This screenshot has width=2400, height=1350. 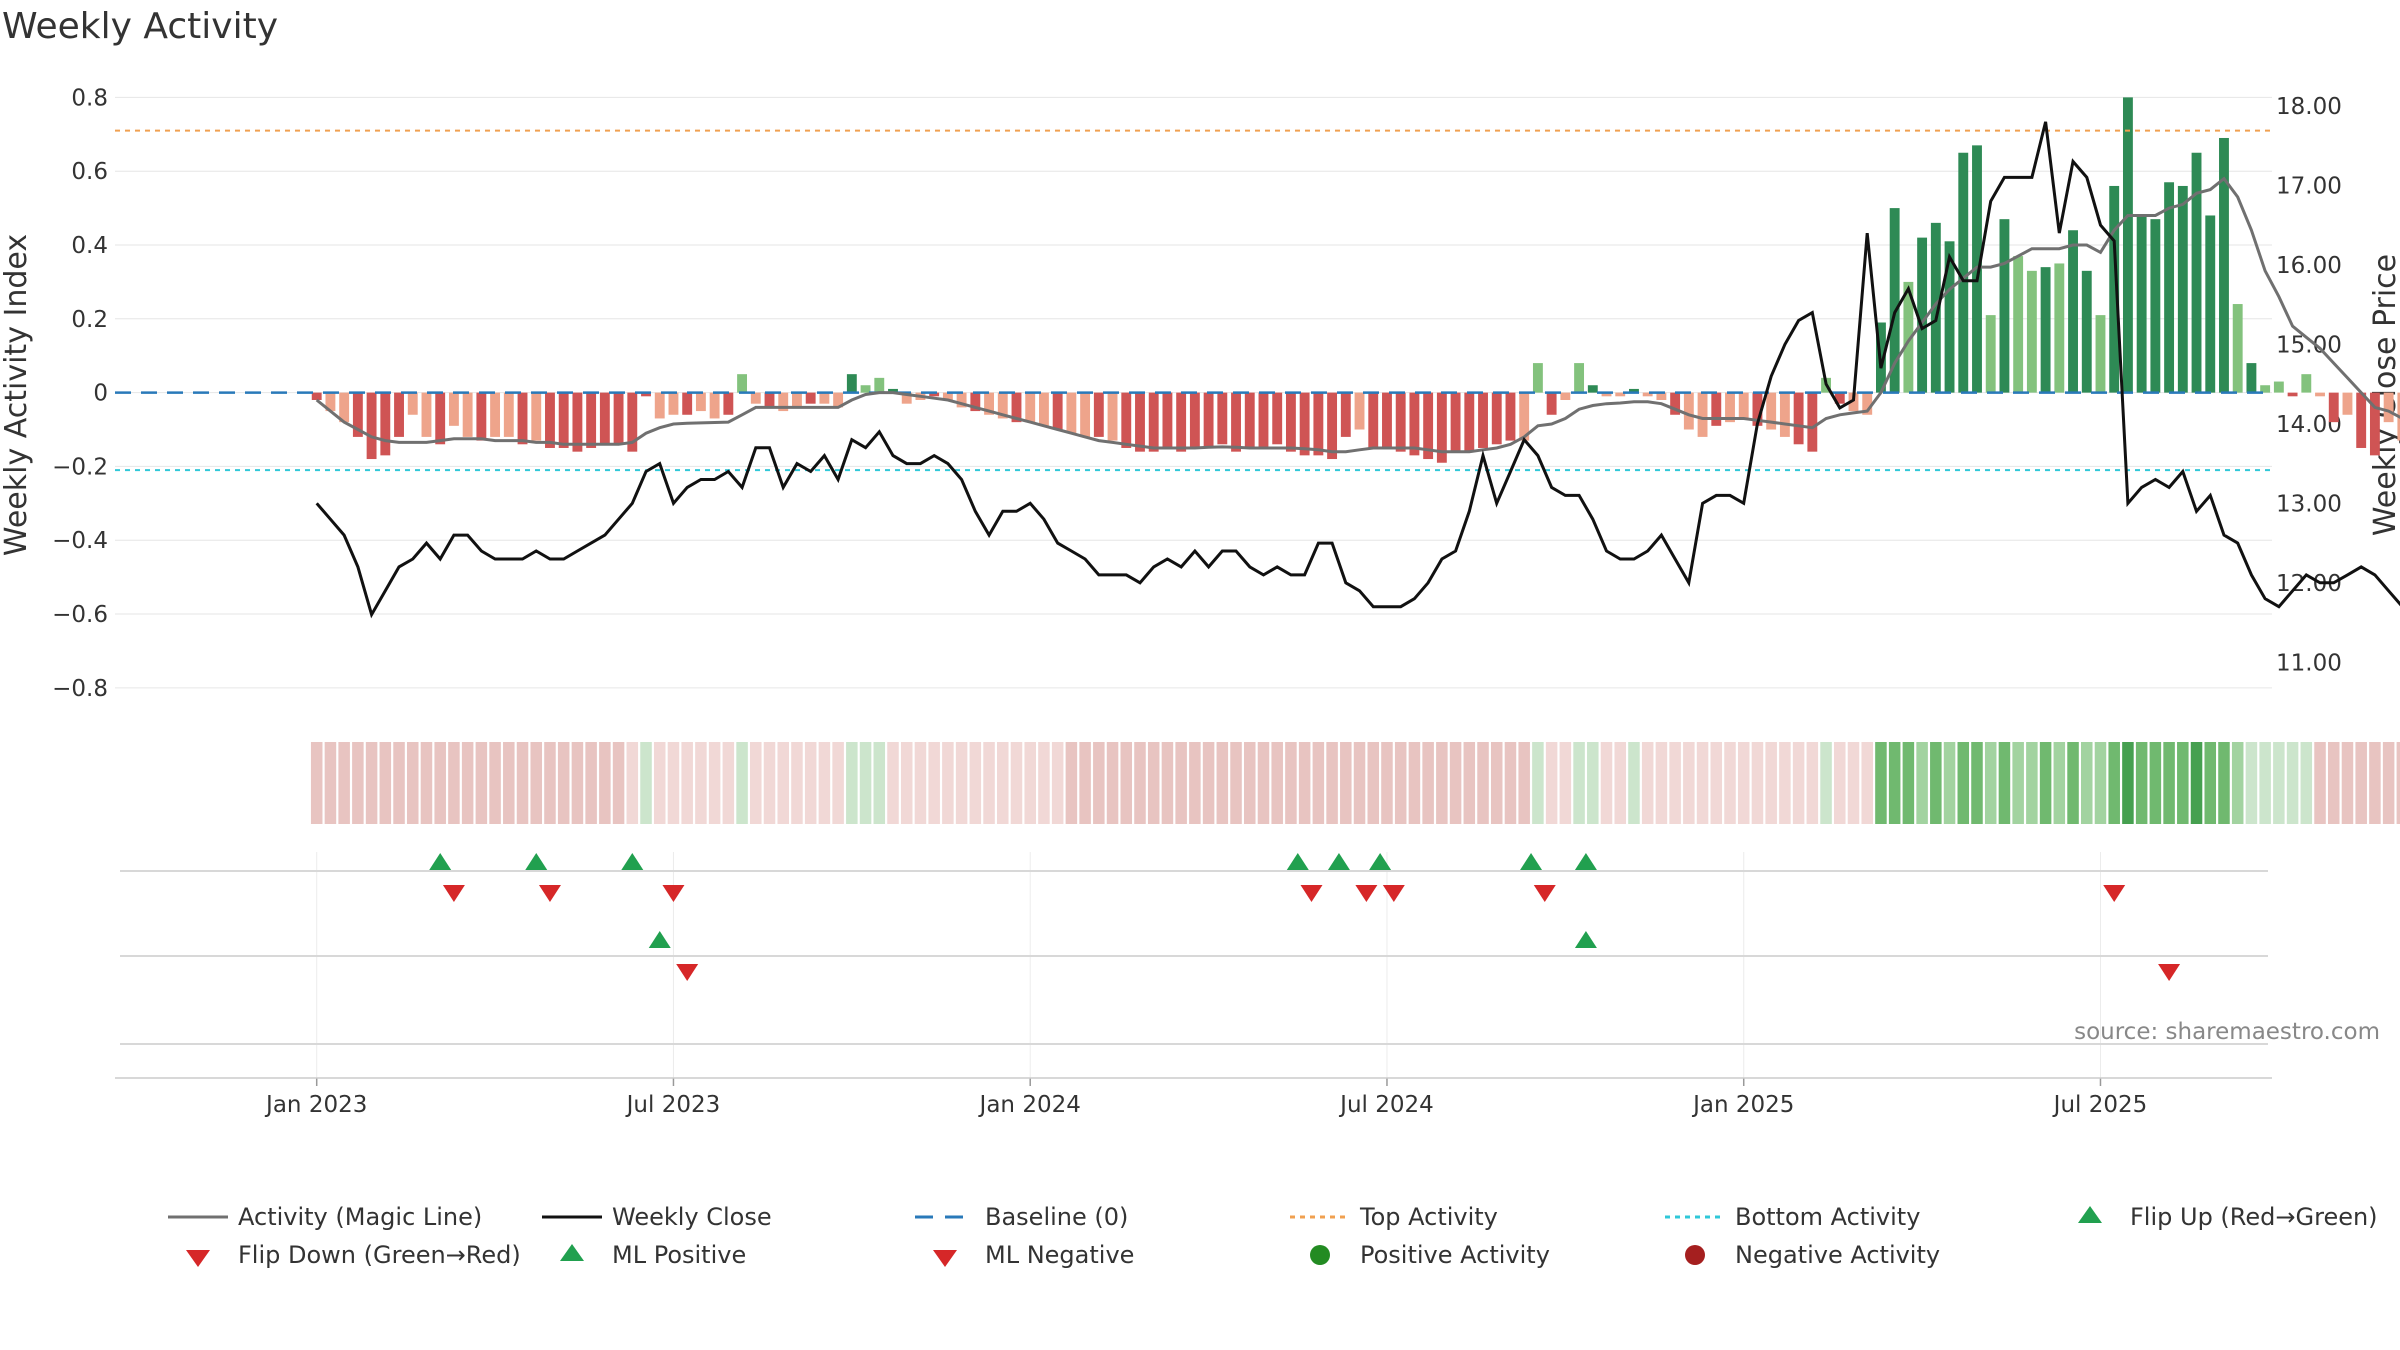 What do you see at coordinates (692, 1217) in the screenshot?
I see `legend-weekly-close-label: Weekly Close` at bounding box center [692, 1217].